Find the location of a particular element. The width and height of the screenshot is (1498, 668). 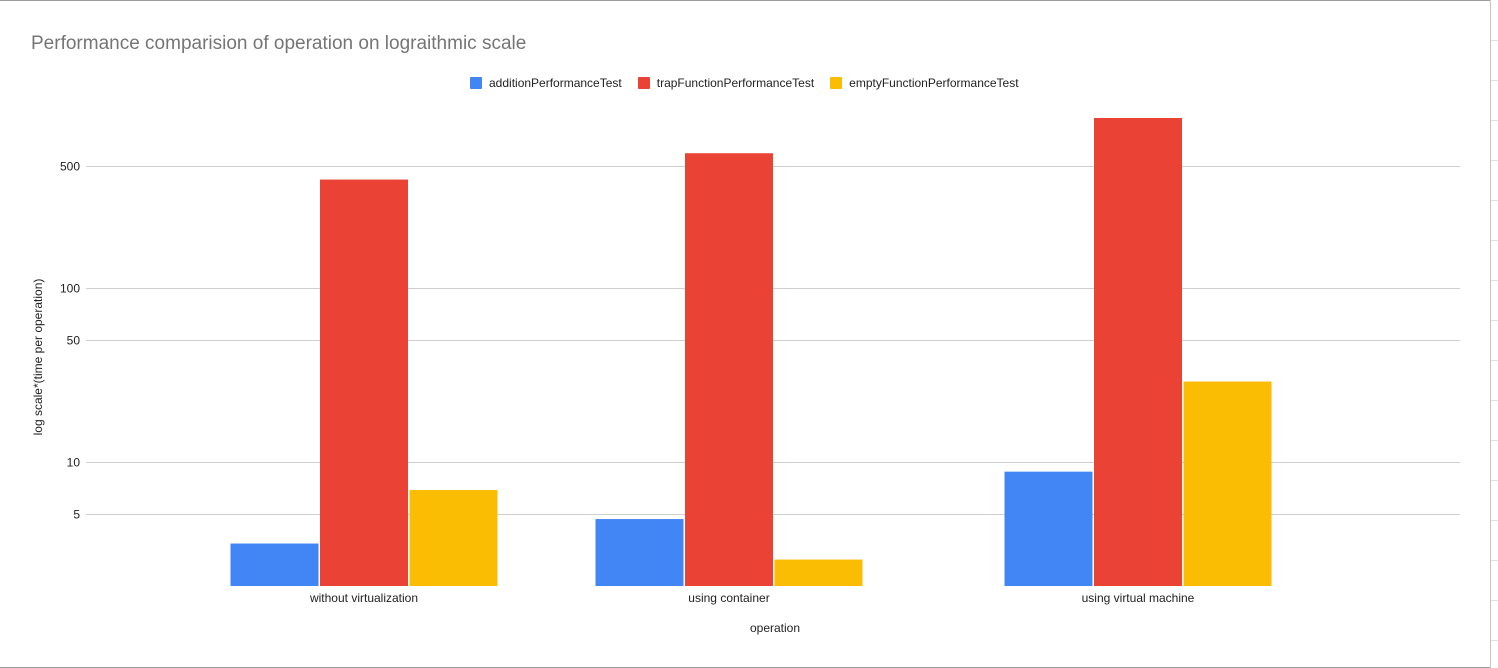

y-tick-label-10: 10 is located at coordinates (74, 463).